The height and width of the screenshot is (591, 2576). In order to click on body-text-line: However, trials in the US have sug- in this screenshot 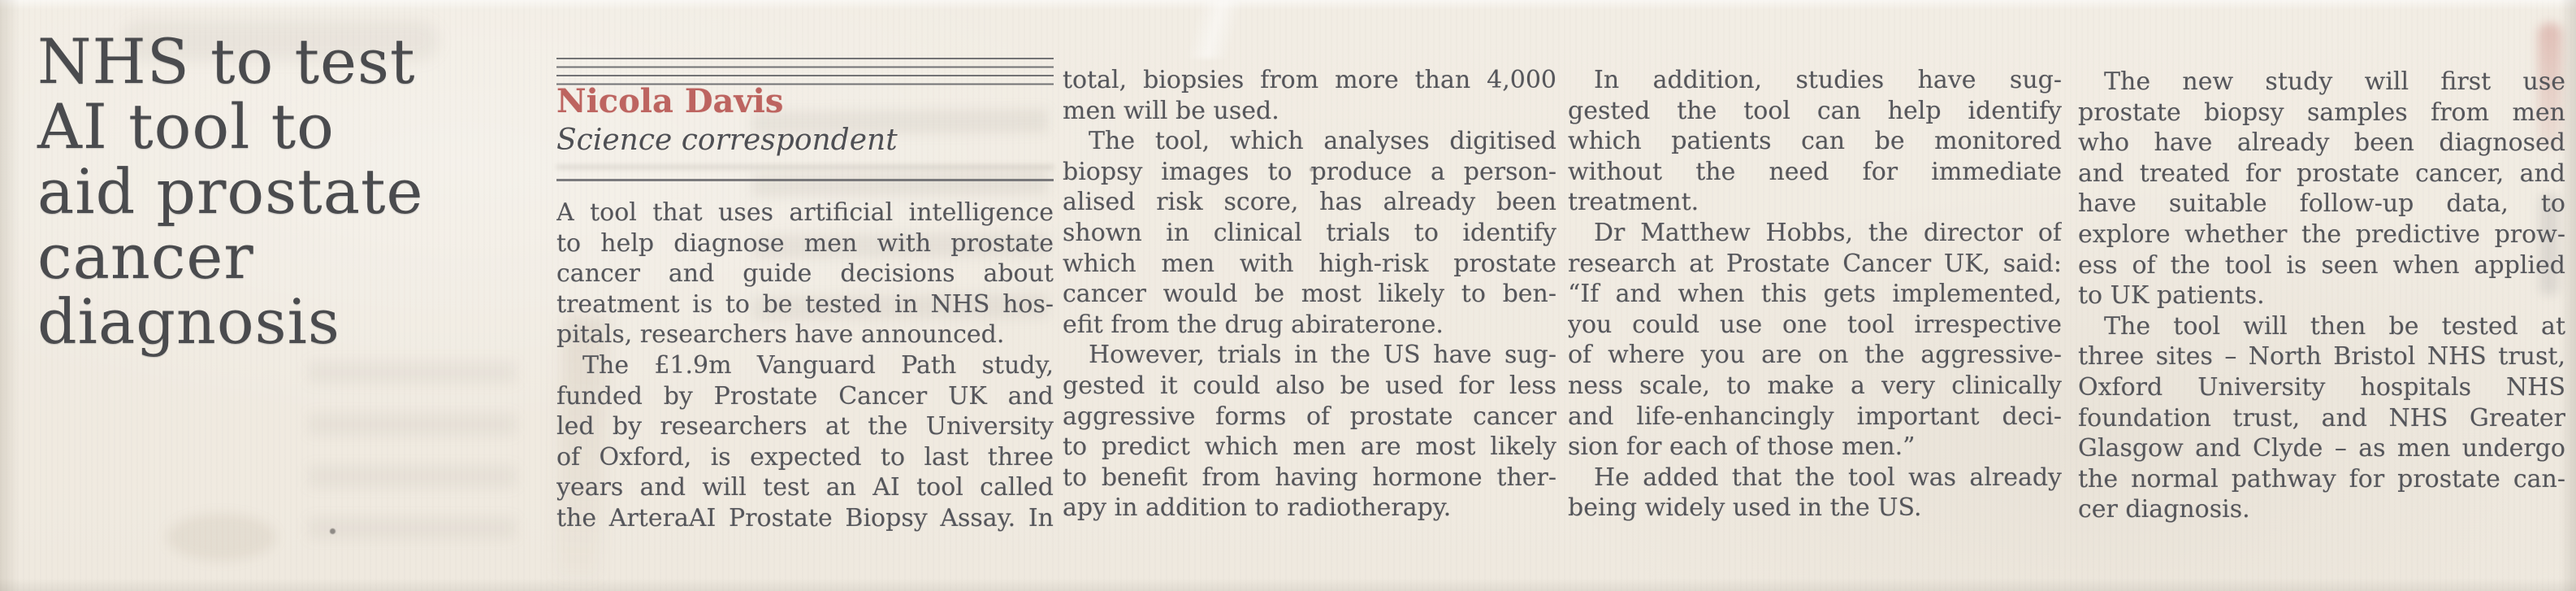, I will do `click(1322, 356)`.